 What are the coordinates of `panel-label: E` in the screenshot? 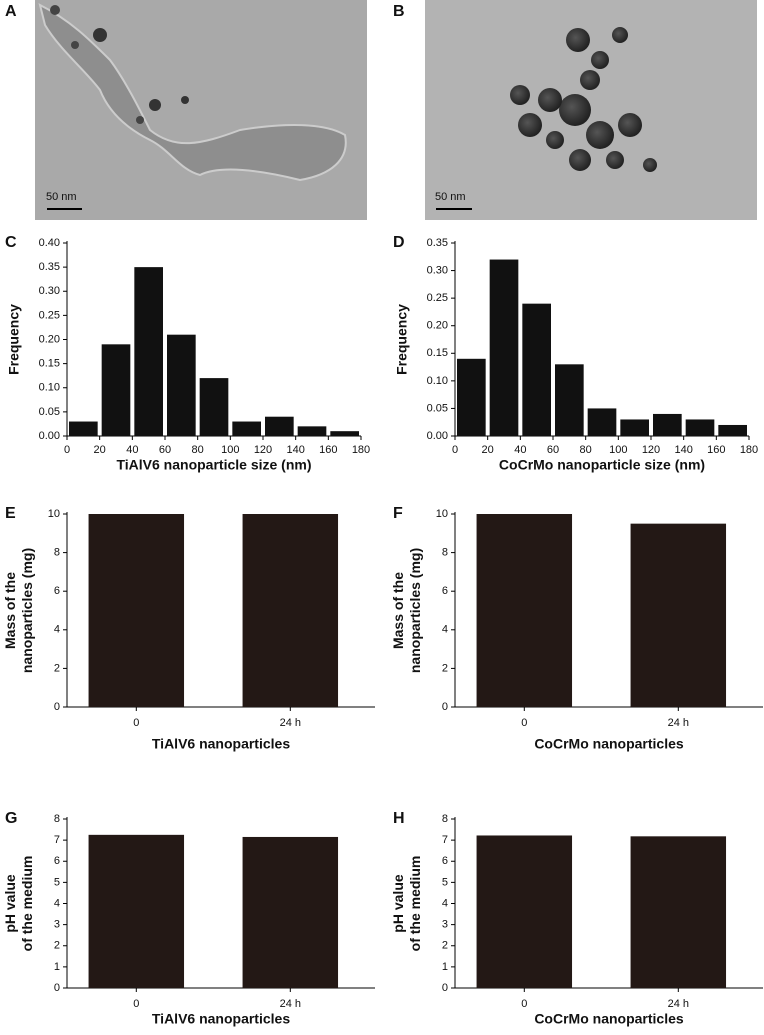 It's located at (10, 513).